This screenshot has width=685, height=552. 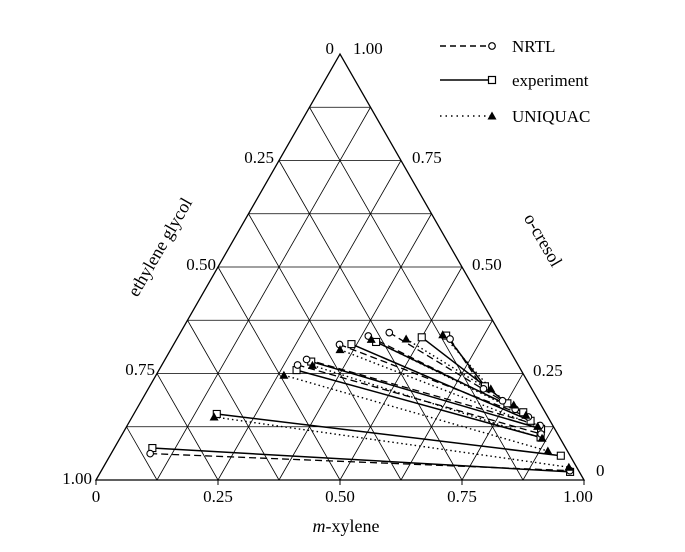 I want to click on left-tick-0.25: 0.25, so click(x=259, y=157).